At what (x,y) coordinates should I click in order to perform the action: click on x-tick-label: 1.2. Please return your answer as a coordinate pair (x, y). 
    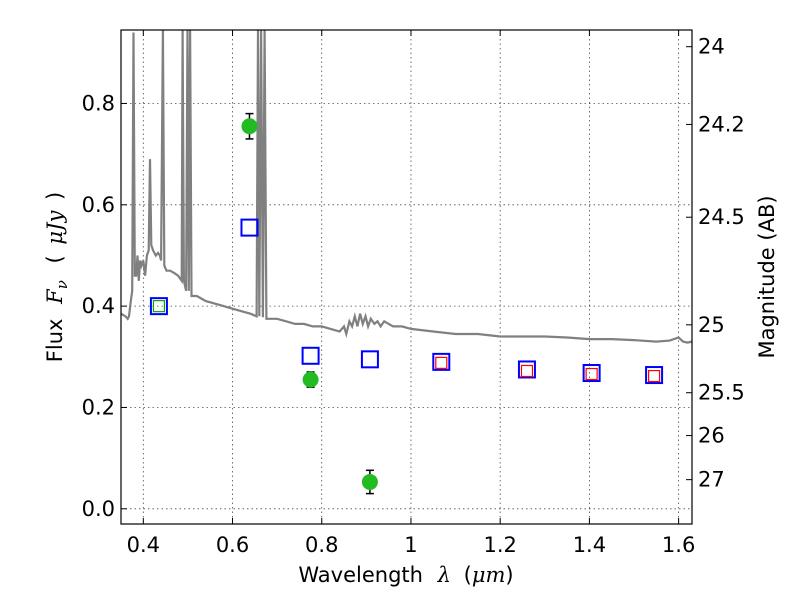
    Looking at the image, I should click on (499, 545).